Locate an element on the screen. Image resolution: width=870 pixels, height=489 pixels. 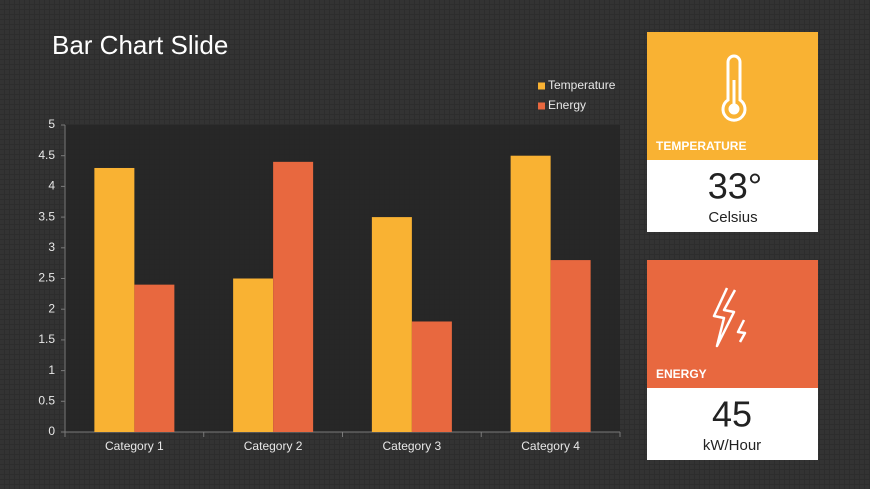
y-tick-label: 2.5 is located at coordinates (46, 278).